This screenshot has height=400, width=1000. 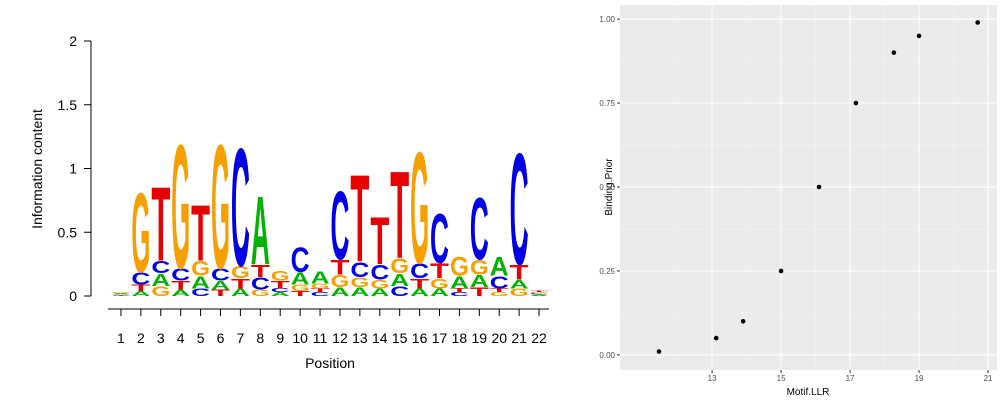 What do you see at coordinates (607, 103) in the screenshot?
I see `y-tick-label: 0.75` at bounding box center [607, 103].